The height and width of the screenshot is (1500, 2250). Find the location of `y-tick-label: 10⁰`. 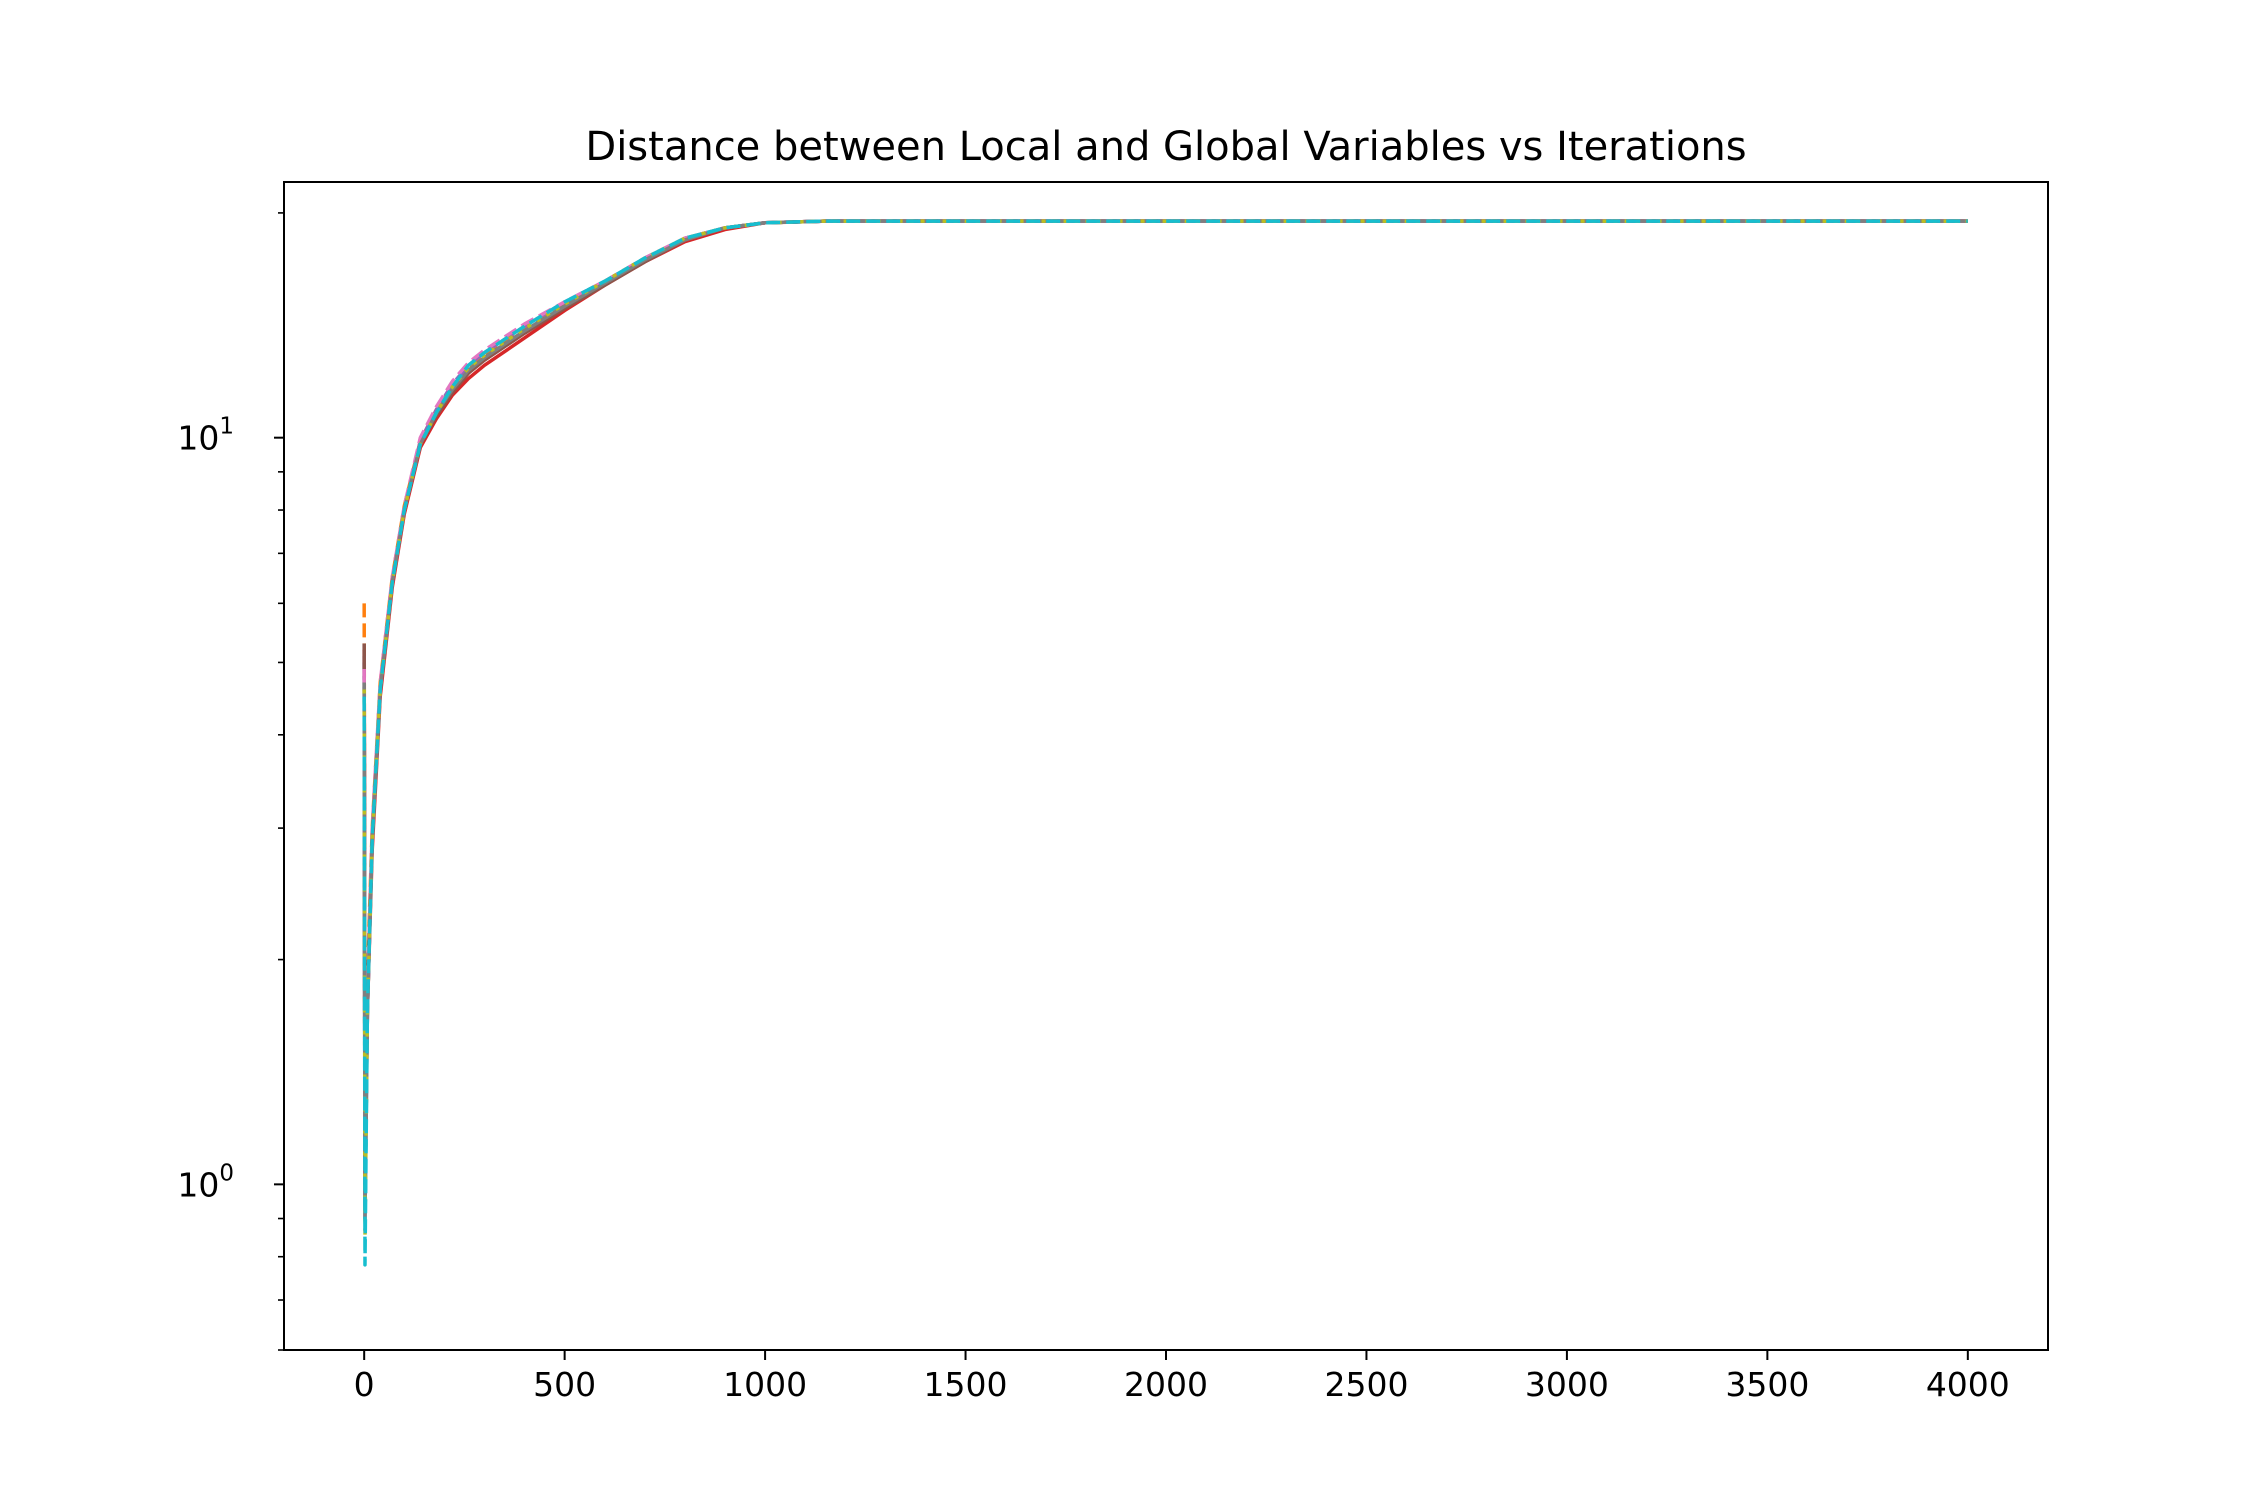

y-tick-label: 10⁰ is located at coordinates (205, 1182).